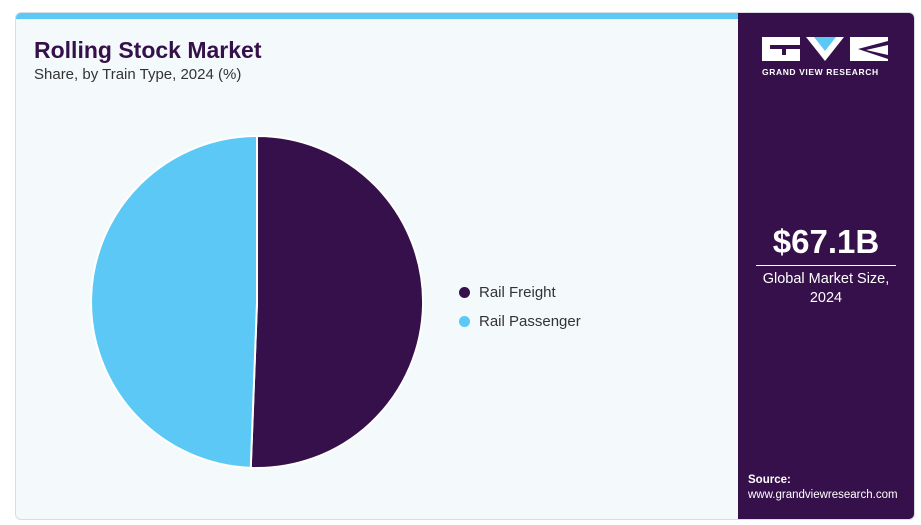  What do you see at coordinates (138, 74) in the screenshot?
I see `chart-subtitle: Share, by Train Type, 2024 (%)` at bounding box center [138, 74].